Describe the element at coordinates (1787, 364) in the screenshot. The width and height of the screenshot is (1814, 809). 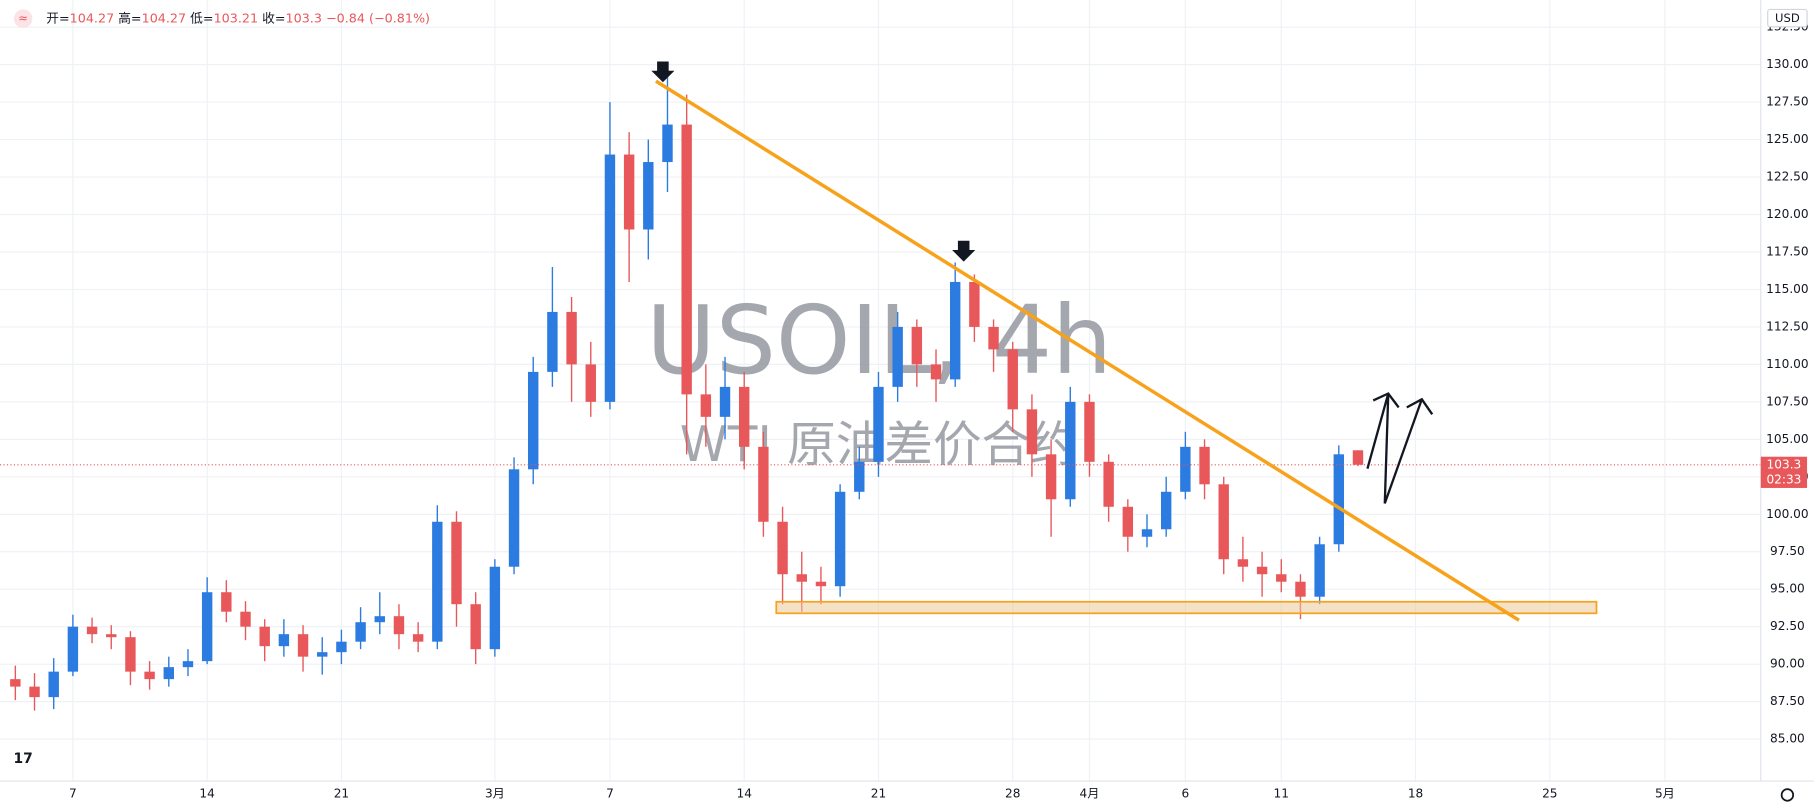
I see `y-tick-label: 110.00` at that location.